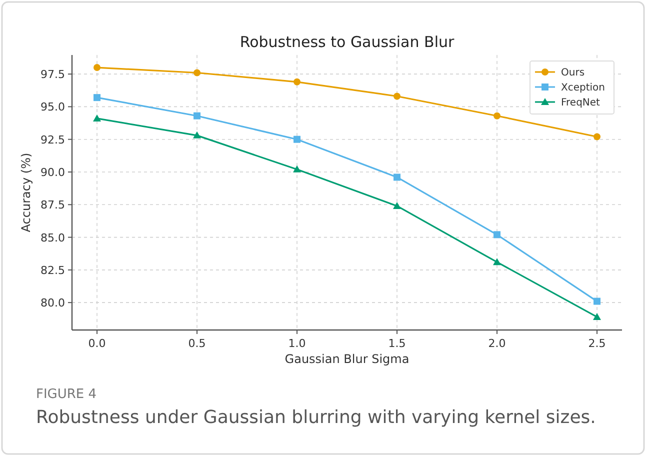  I want to click on text: Robustness under Gaussian blurring with varying kernel sizes., so click(316, 417).